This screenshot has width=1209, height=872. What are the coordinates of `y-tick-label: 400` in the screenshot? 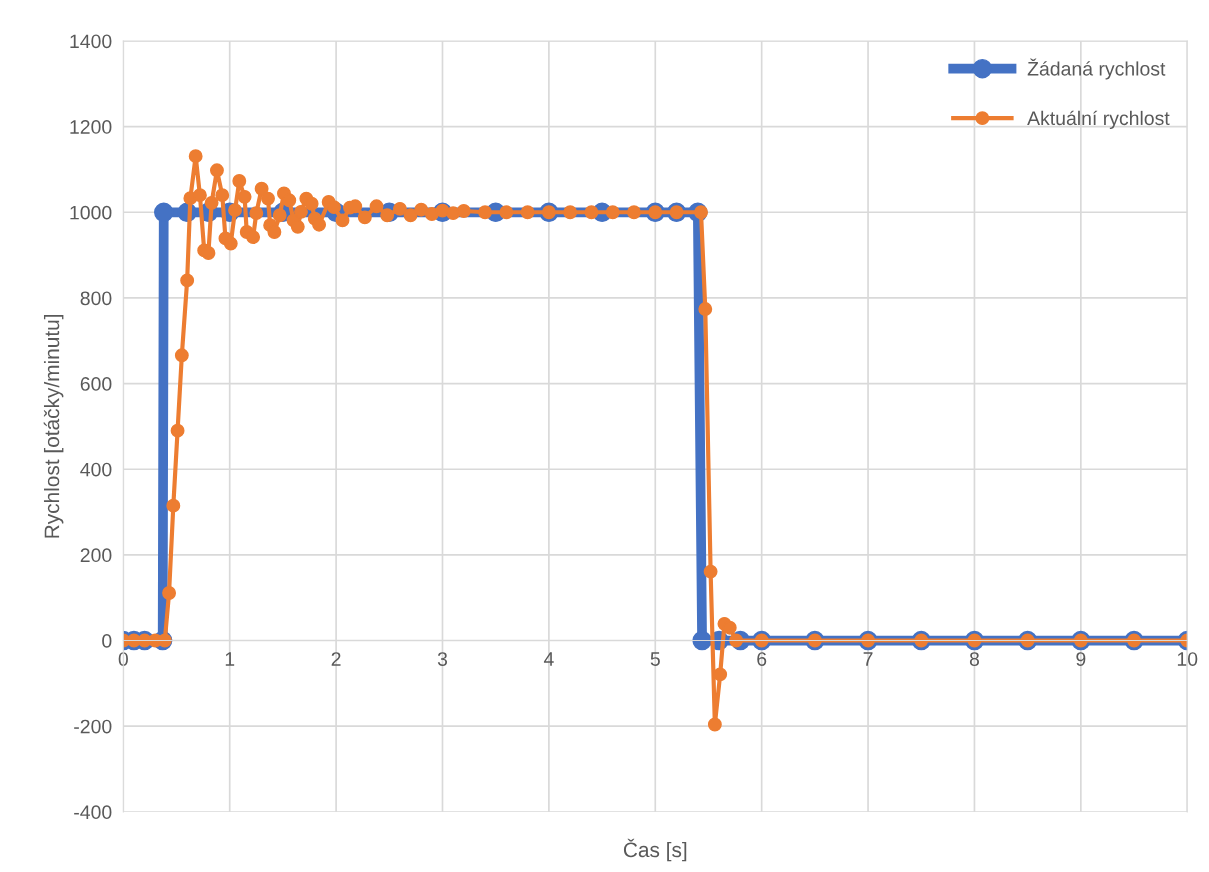 It's located at (96, 469).